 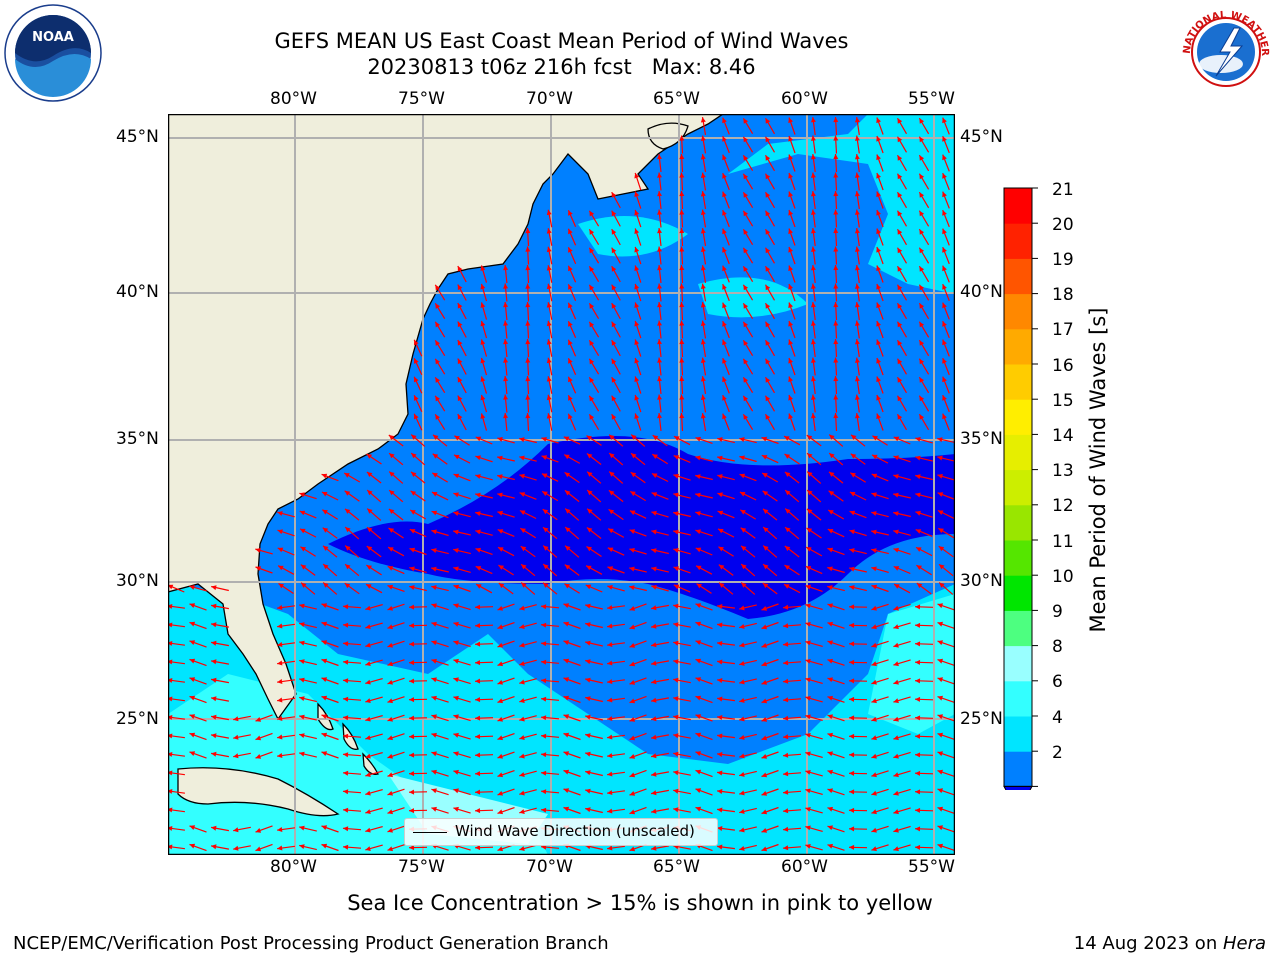 I want to click on map-subtitle: 20230813 t06z 216h fcst Max: 8.46, so click(x=561, y=67).